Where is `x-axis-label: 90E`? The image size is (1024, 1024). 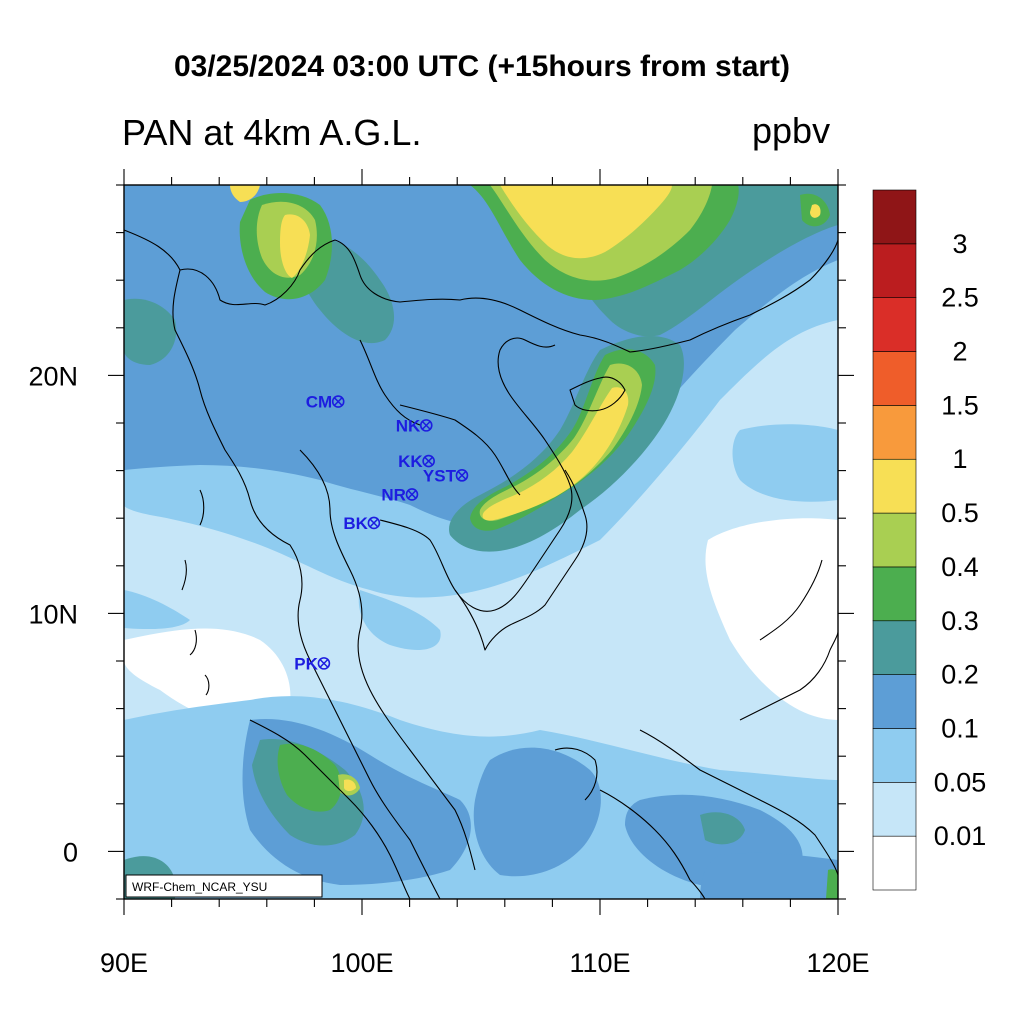
x-axis-label: 90E is located at coordinates (124, 963).